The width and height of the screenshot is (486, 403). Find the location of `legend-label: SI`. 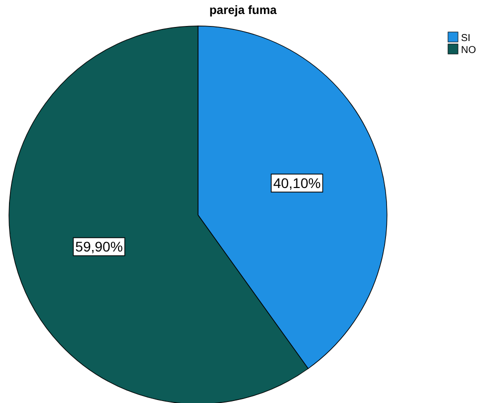

legend-label: SI is located at coordinates (465, 38).